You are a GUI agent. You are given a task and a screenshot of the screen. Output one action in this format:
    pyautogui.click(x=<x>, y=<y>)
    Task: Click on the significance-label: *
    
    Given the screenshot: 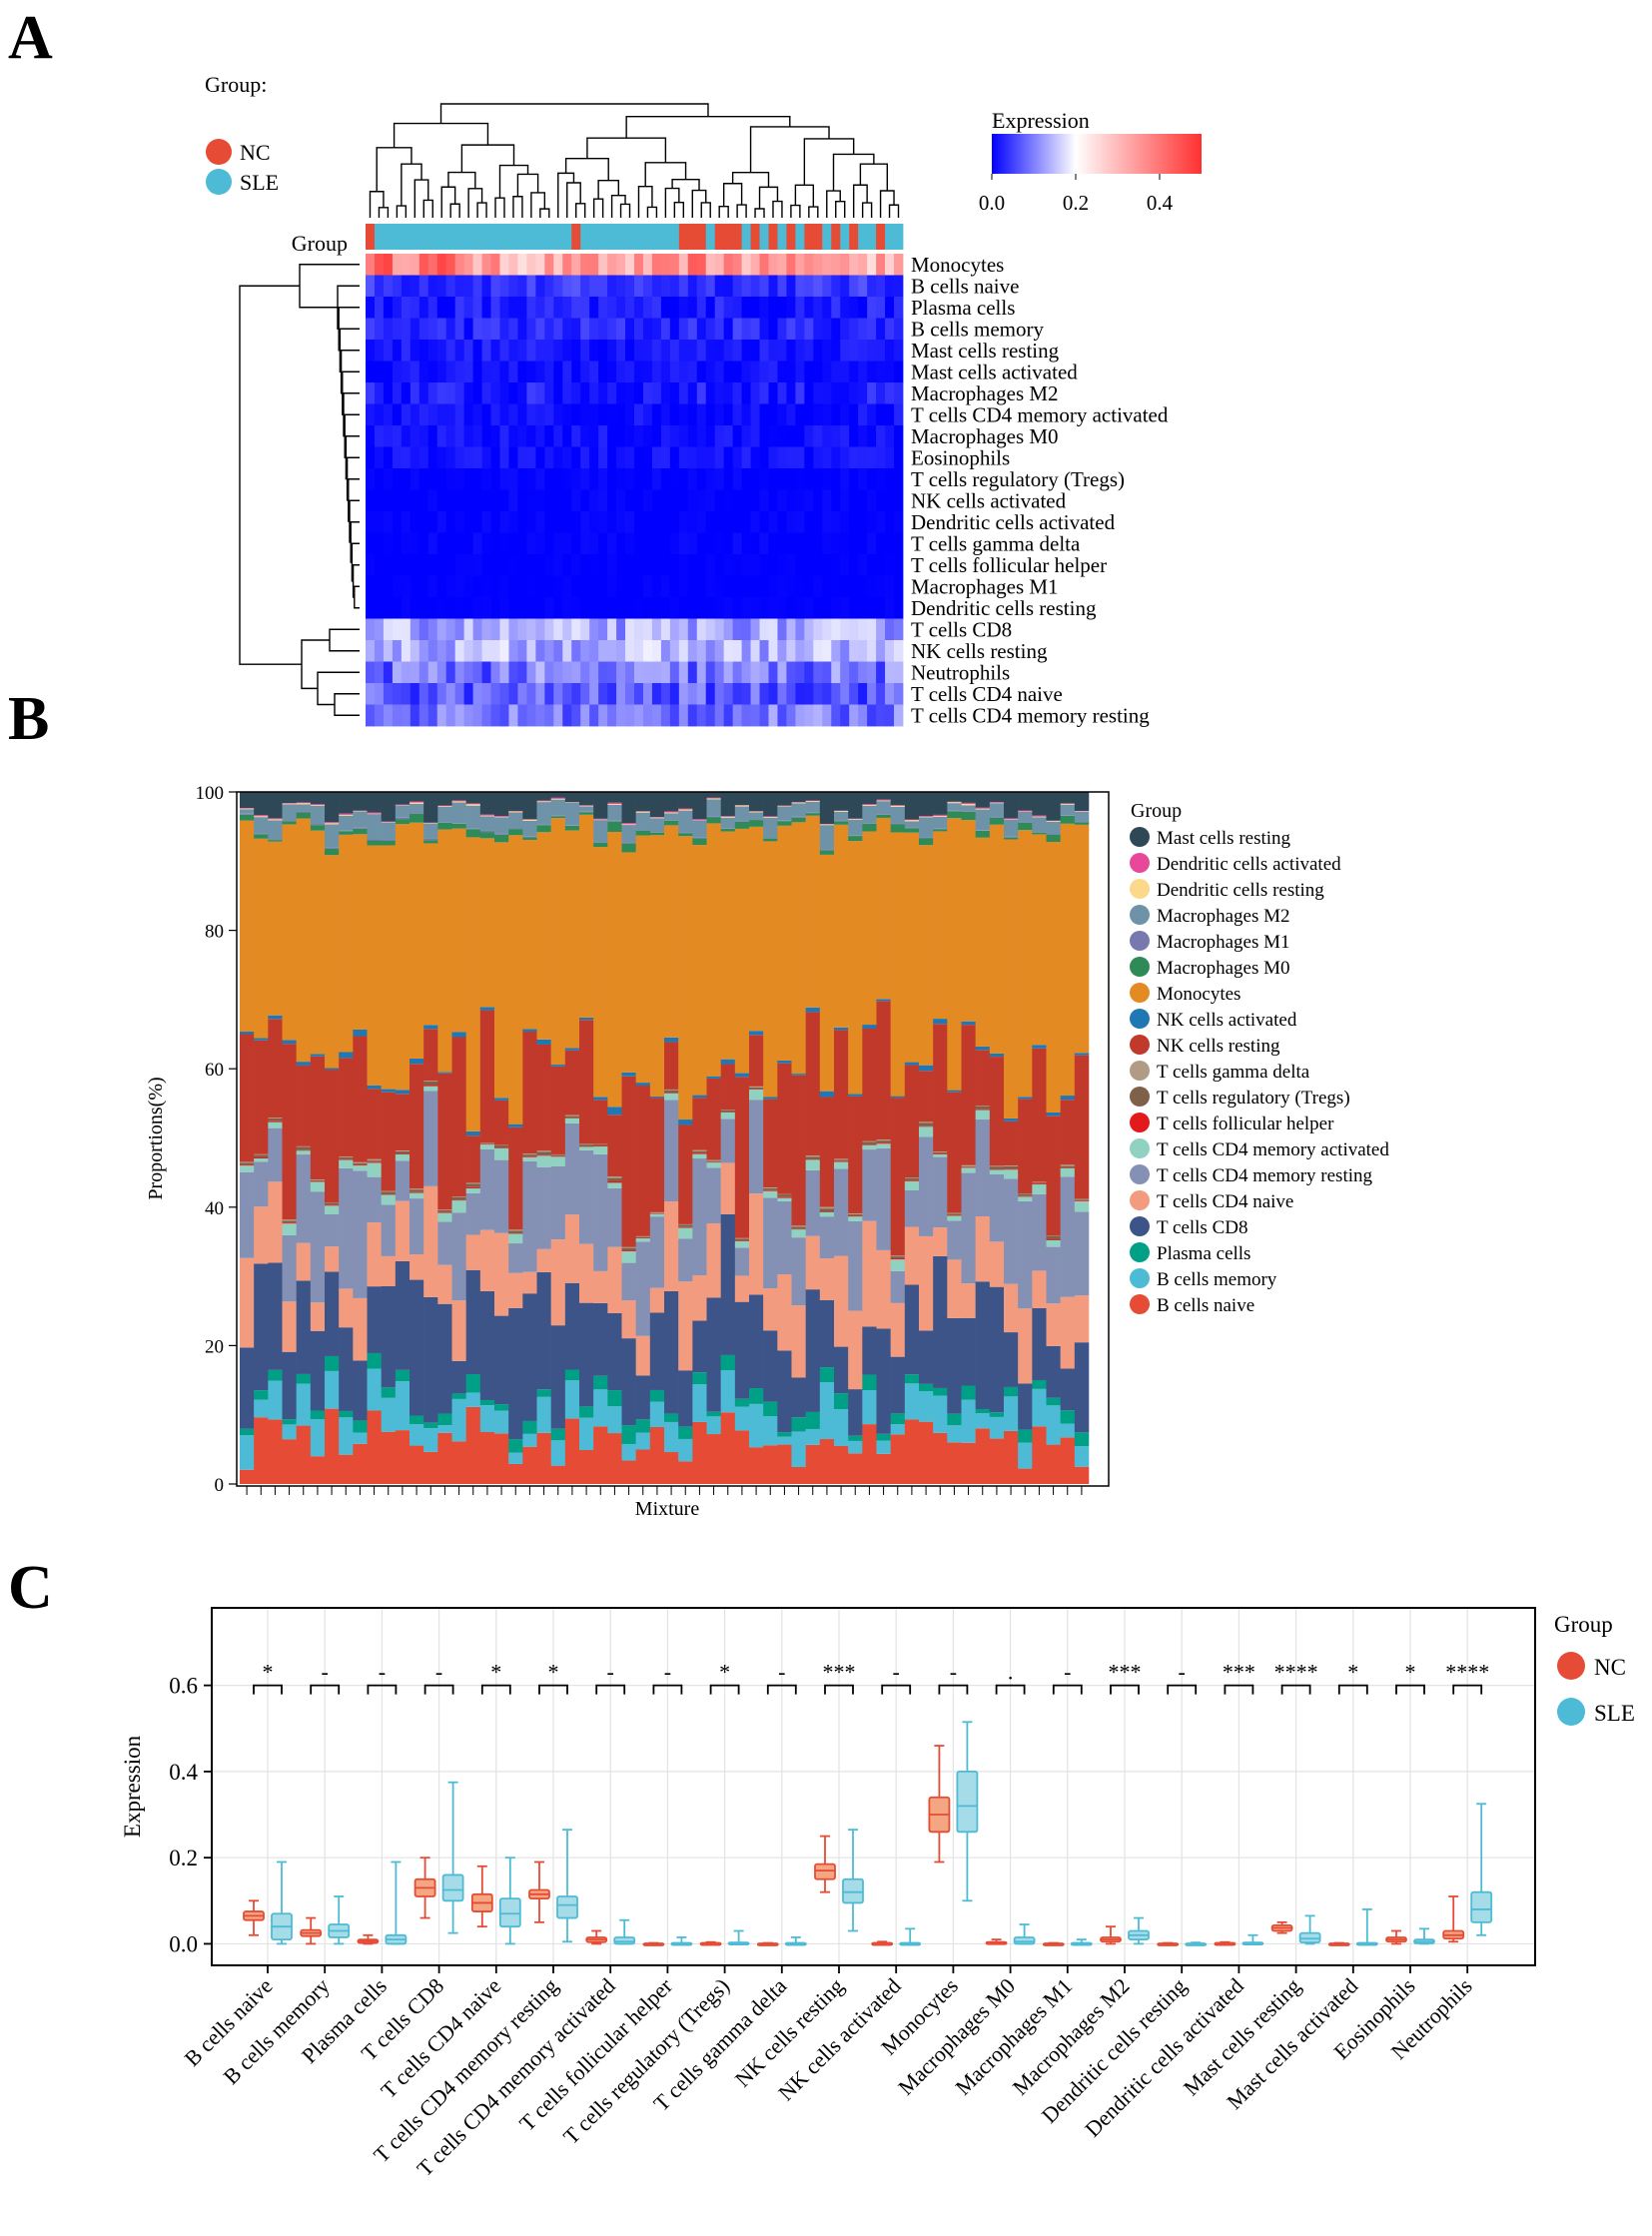 What is the action you would take?
    pyautogui.click(x=268, y=1673)
    